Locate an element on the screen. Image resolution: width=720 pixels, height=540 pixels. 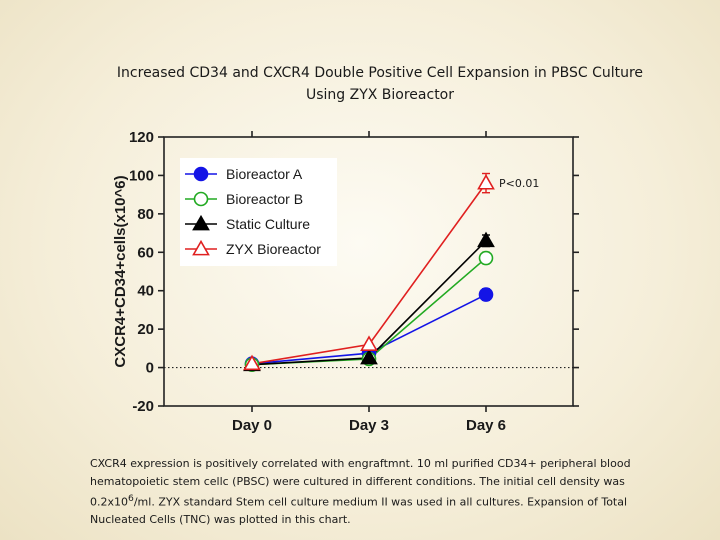
caption-superscript: 6 is located at coordinates (131, 498).